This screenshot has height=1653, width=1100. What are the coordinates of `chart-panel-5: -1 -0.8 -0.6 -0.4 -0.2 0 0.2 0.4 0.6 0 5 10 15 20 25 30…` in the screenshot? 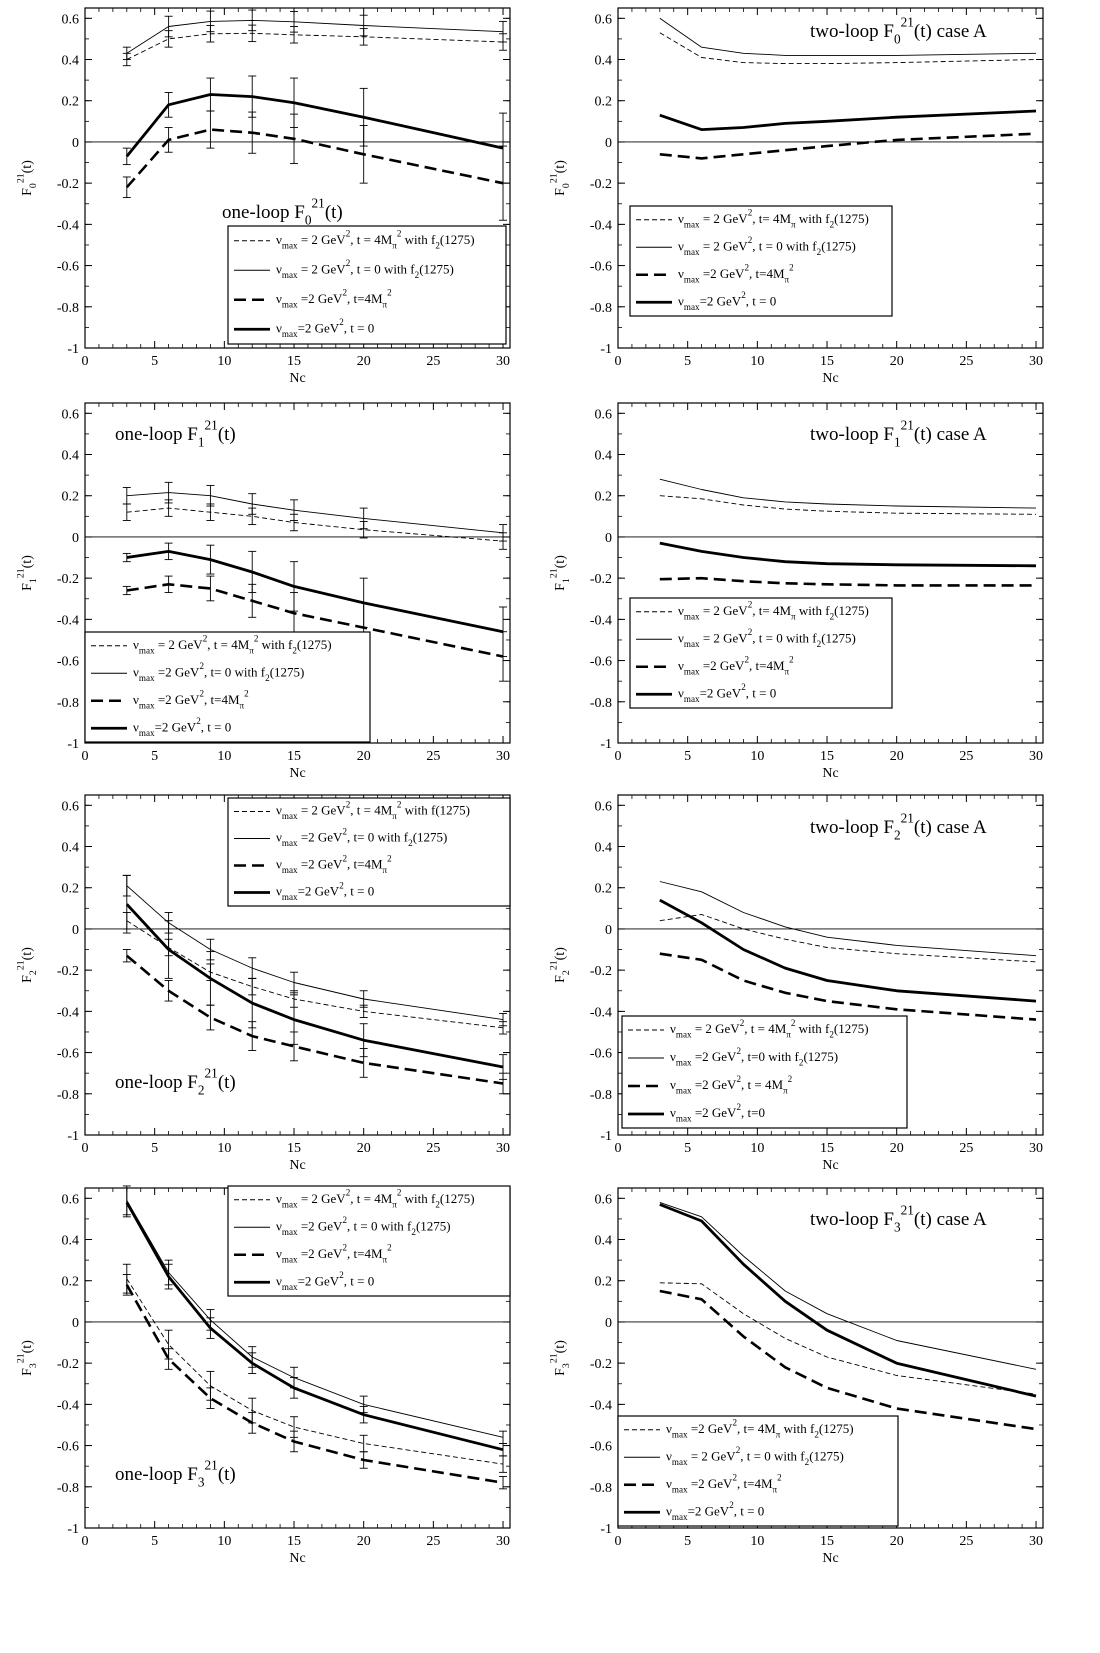 It's located at (263, 983).